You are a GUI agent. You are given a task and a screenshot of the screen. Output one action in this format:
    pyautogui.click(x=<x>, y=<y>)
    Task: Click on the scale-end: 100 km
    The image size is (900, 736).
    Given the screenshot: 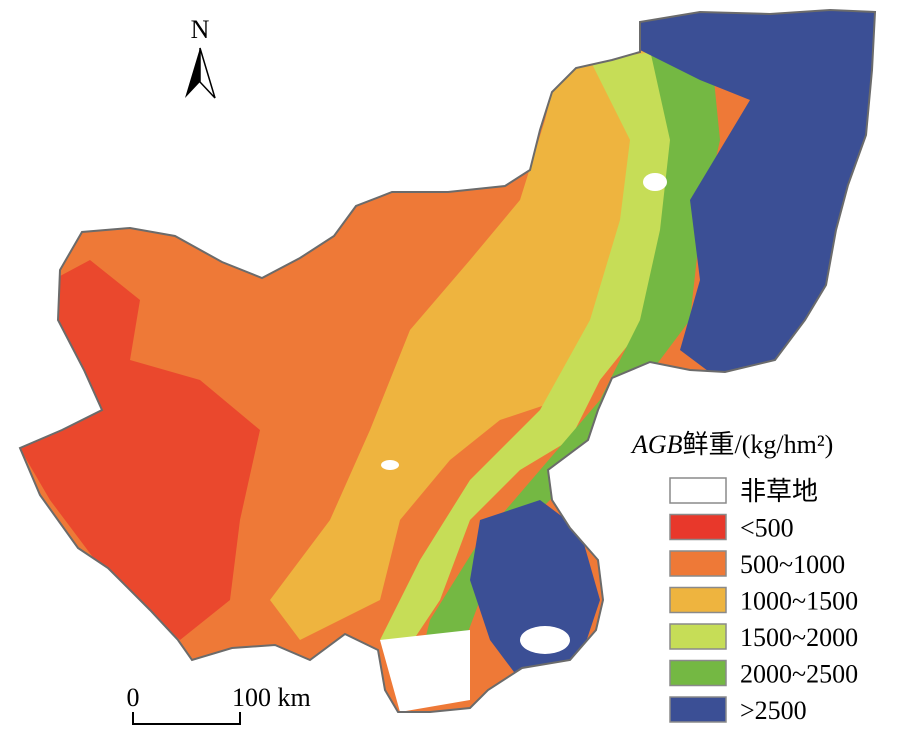 What is the action you would take?
    pyautogui.click(x=271, y=697)
    